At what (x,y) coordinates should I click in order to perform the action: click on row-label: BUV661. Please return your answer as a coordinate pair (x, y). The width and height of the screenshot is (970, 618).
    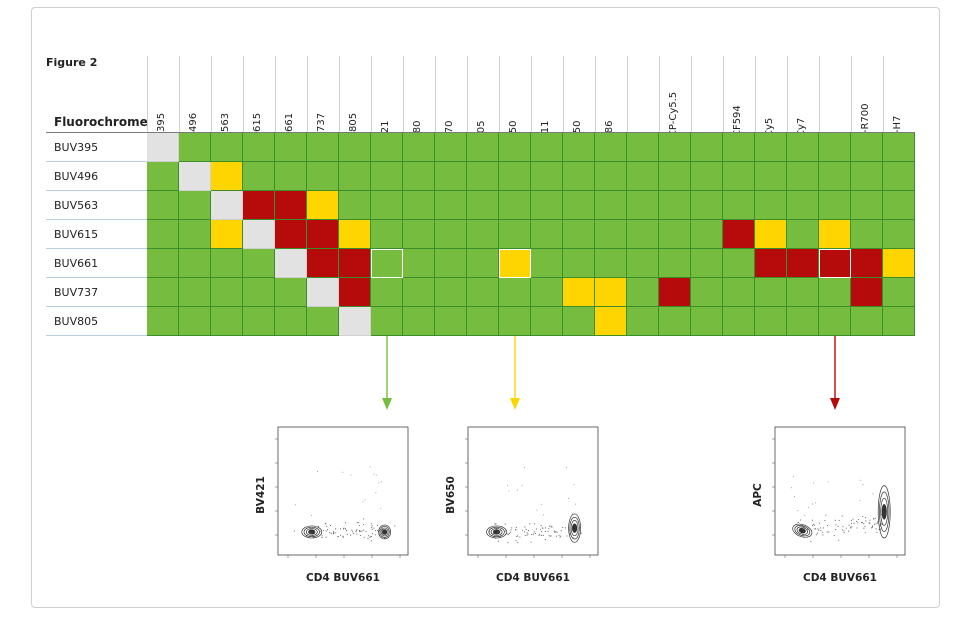
    Looking at the image, I should click on (76, 263).